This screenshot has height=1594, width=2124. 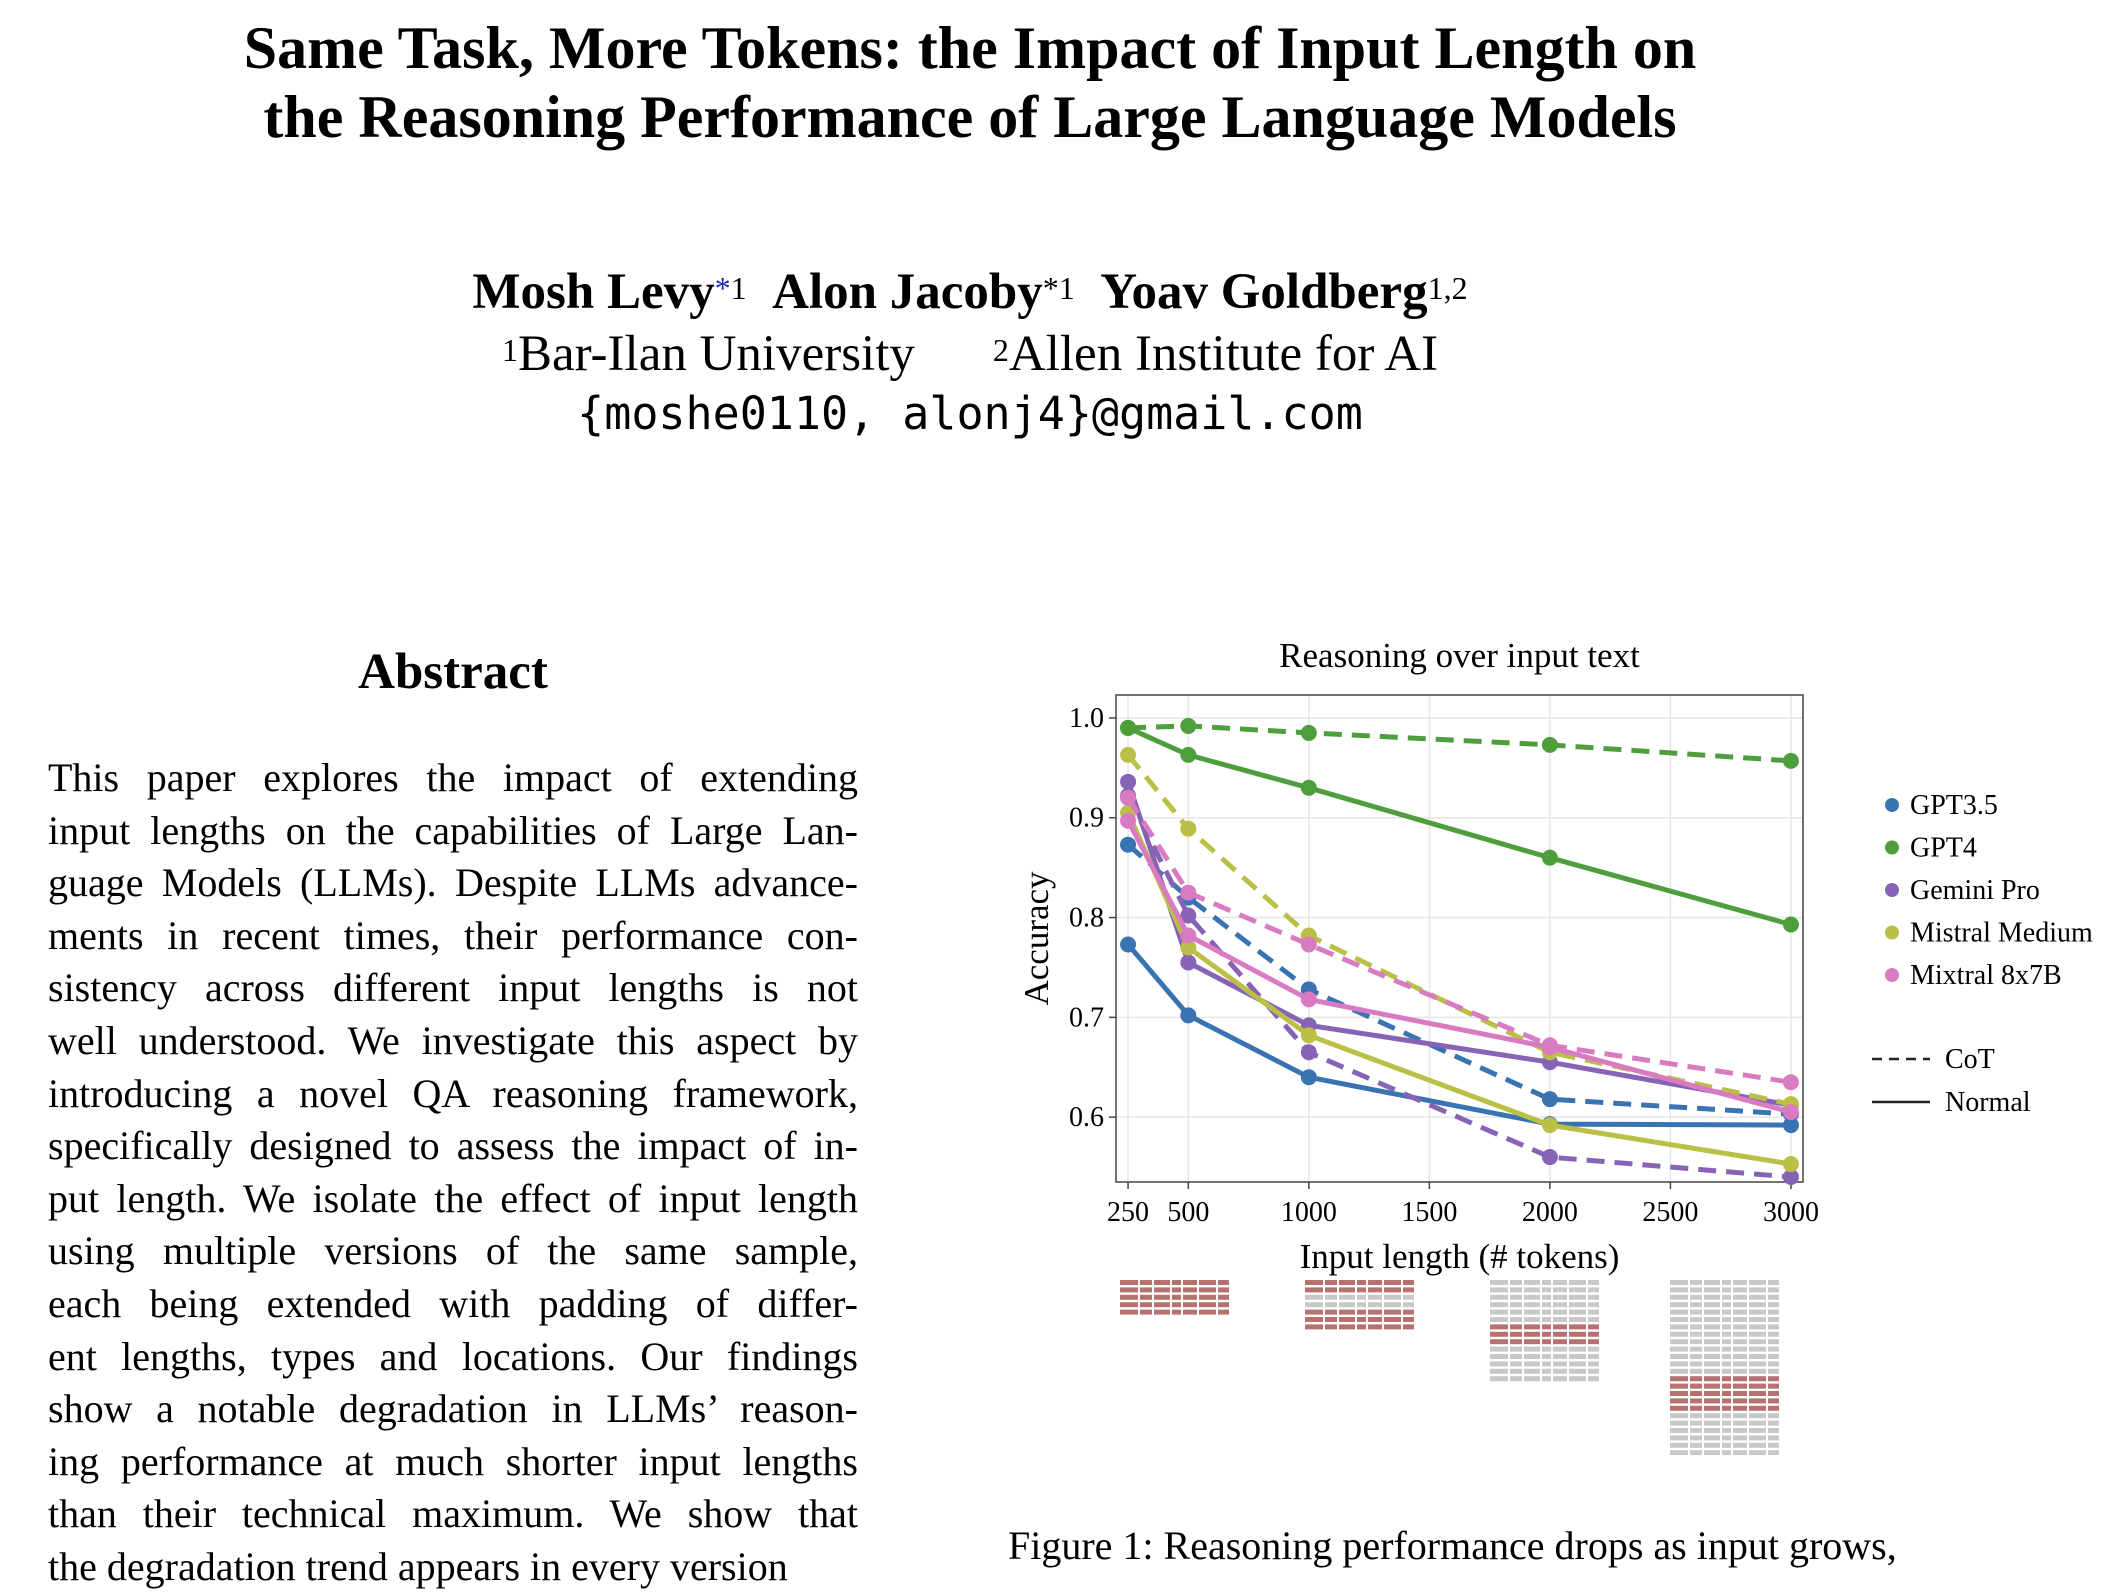 What do you see at coordinates (2001, 933) in the screenshot?
I see `legend-label: Mistral Medium` at bounding box center [2001, 933].